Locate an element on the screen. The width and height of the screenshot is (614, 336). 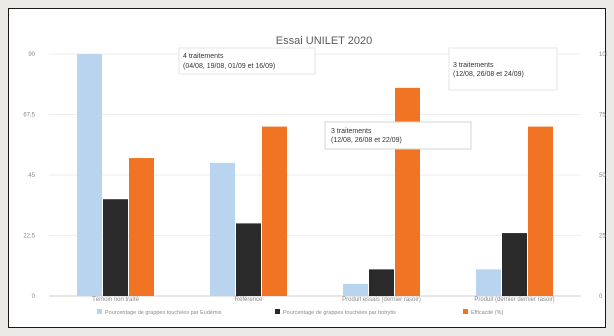
annotation-3-line-1: 3 traitements is located at coordinates (473, 65).